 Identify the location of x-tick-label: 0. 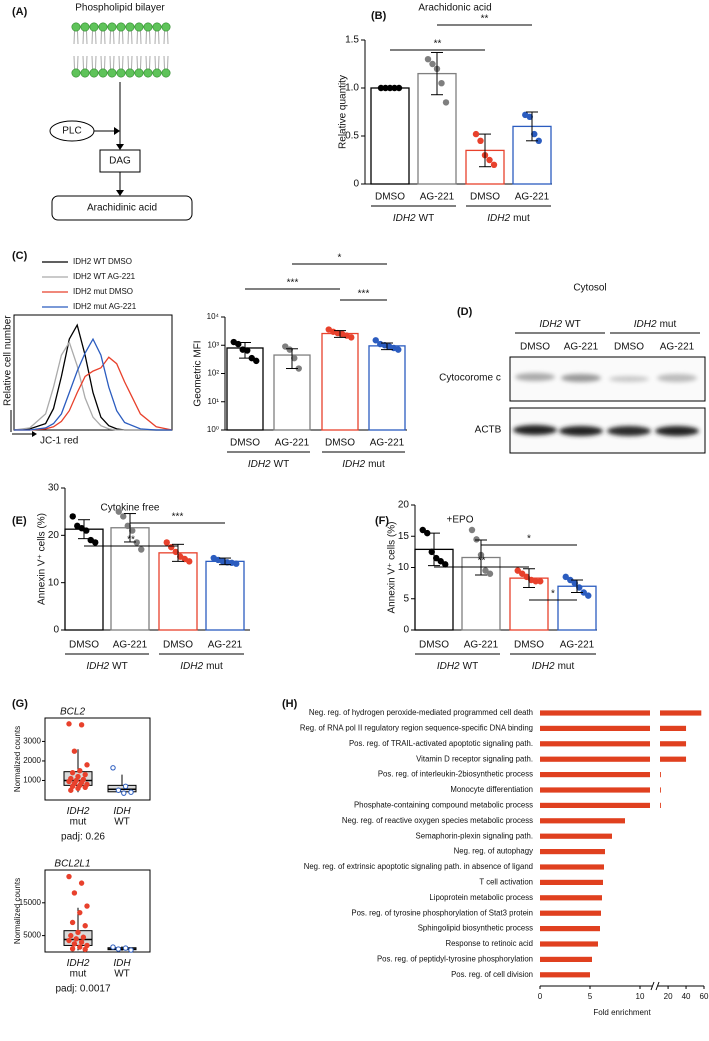
(540, 996).